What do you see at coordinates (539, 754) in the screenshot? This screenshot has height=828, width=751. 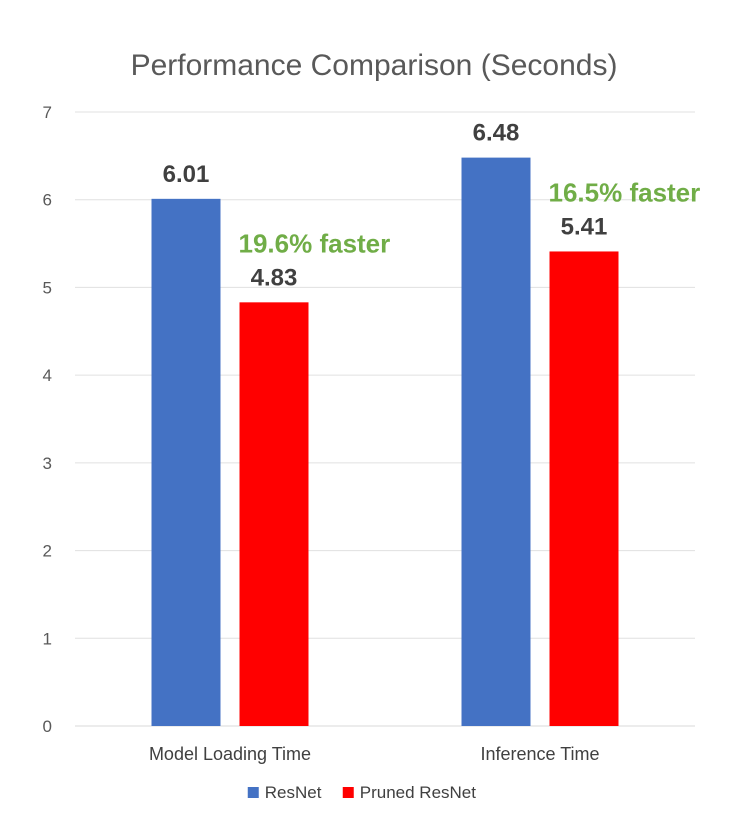 I see `x-tick-label: Inference Time` at bounding box center [539, 754].